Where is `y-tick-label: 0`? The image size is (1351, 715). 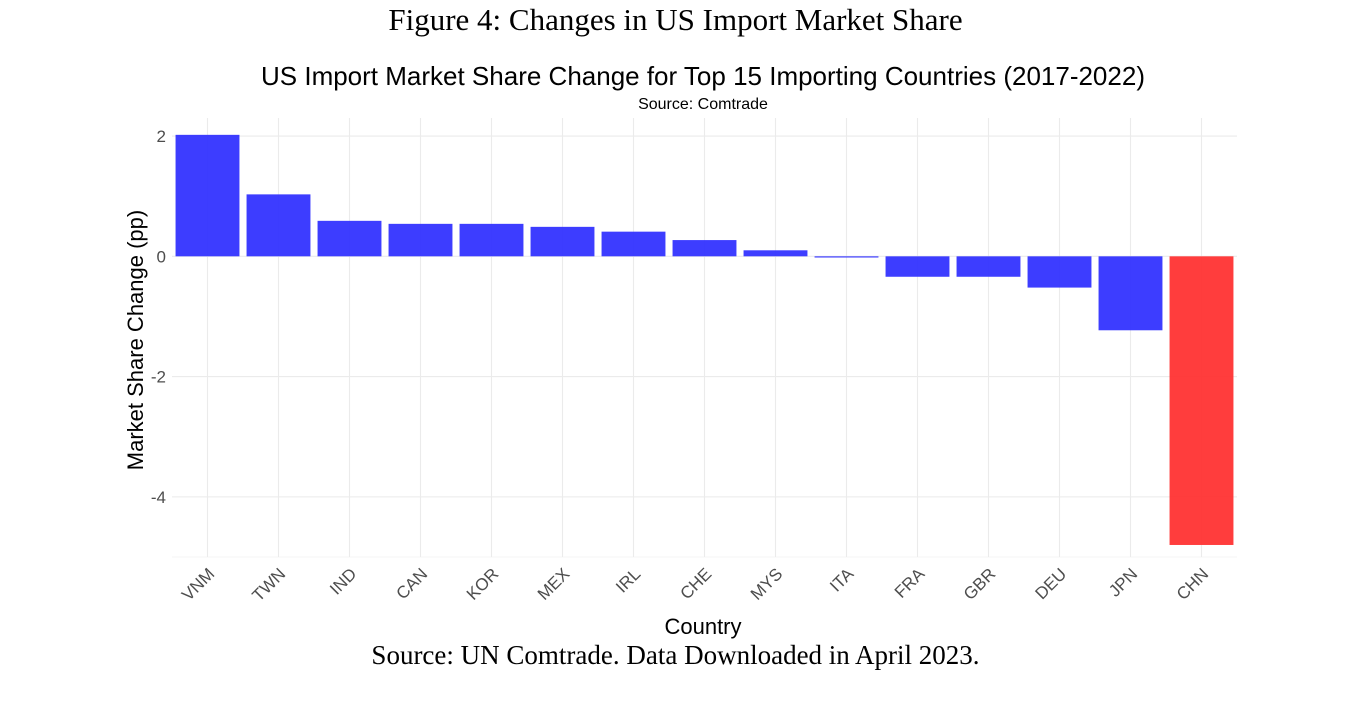 y-tick-label: 0 is located at coordinates (161, 256).